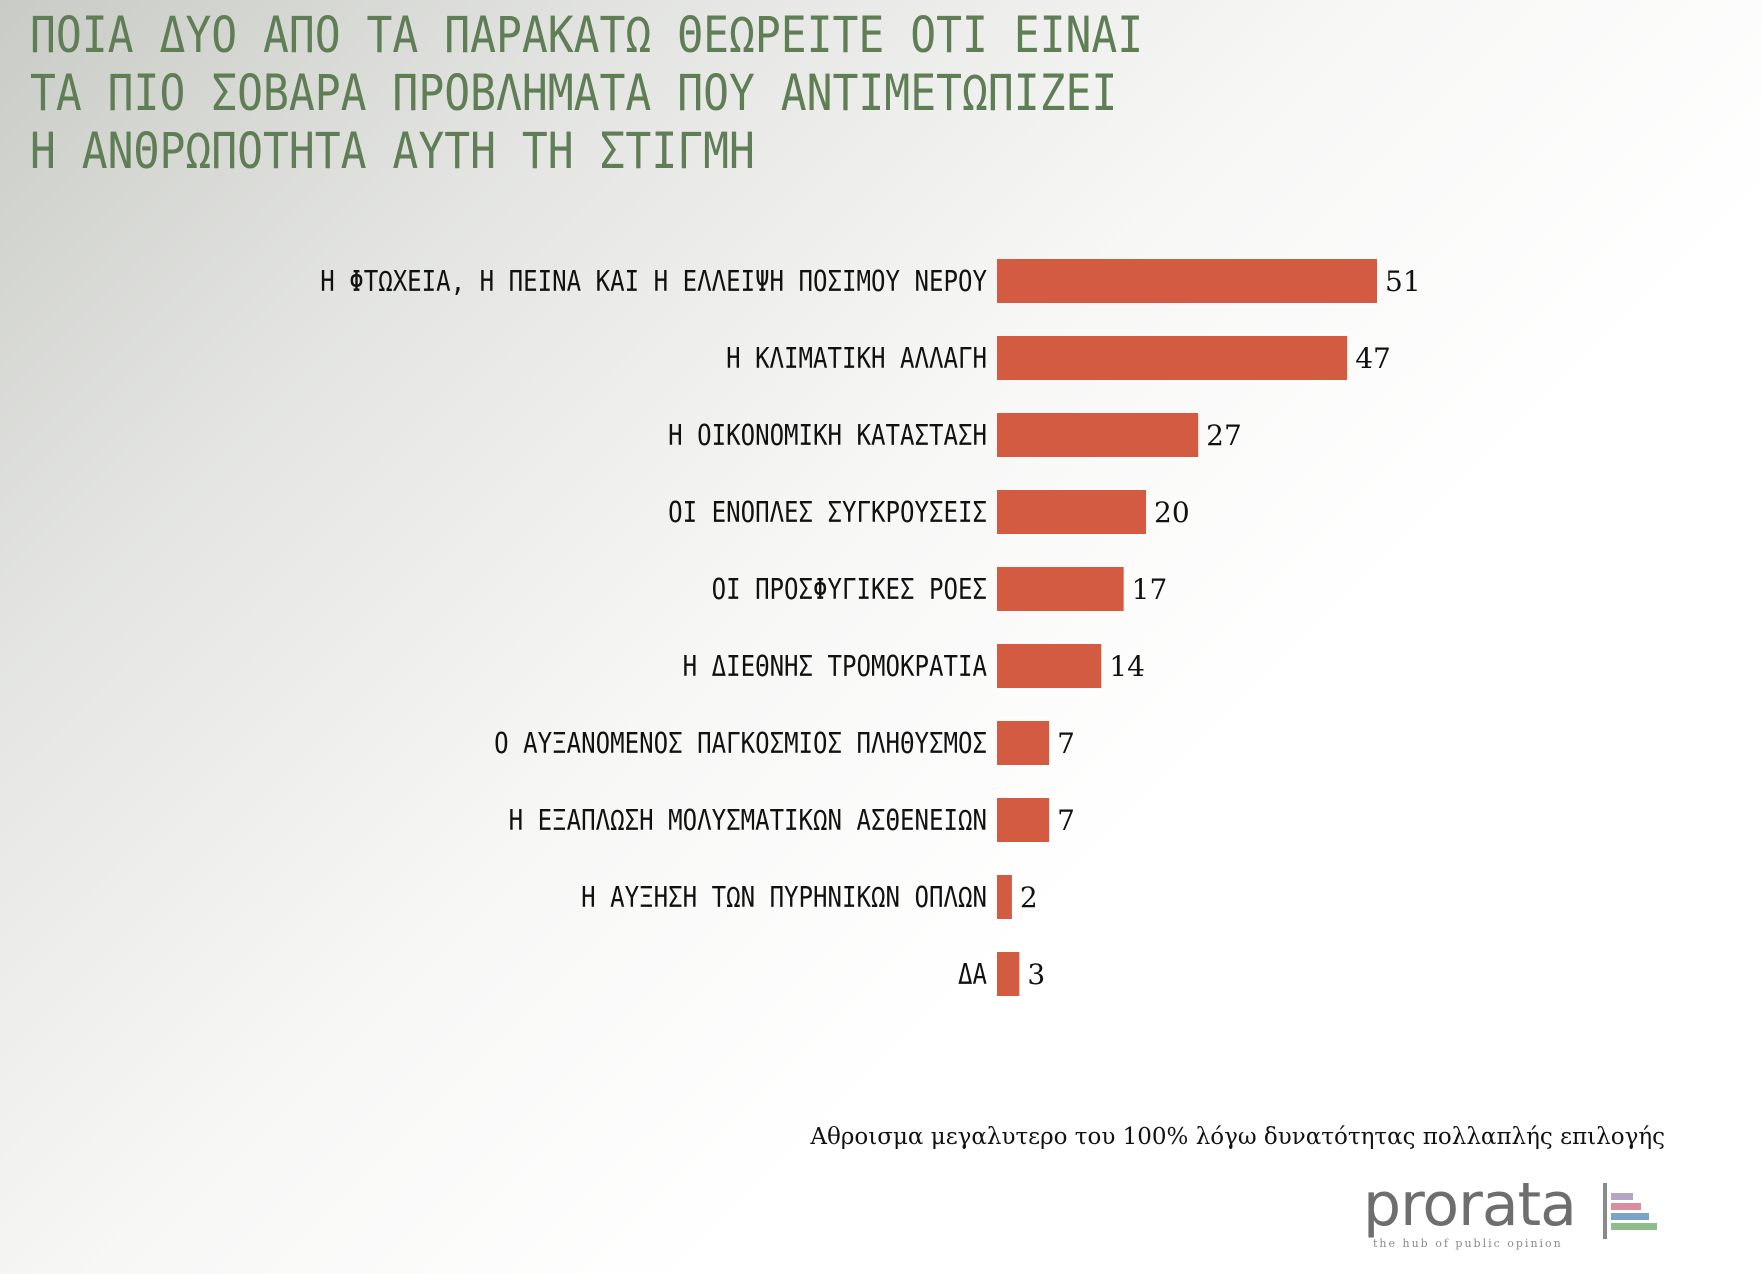 The height and width of the screenshot is (1274, 1762). Describe the element at coordinates (392, 151) in the screenshot. I see `title-line: Η ΑΝΘΡΩΠΟΤΗΤΑ ΑΥΤΗ ΤΗ ΣΤΙΓΜΗ` at that location.